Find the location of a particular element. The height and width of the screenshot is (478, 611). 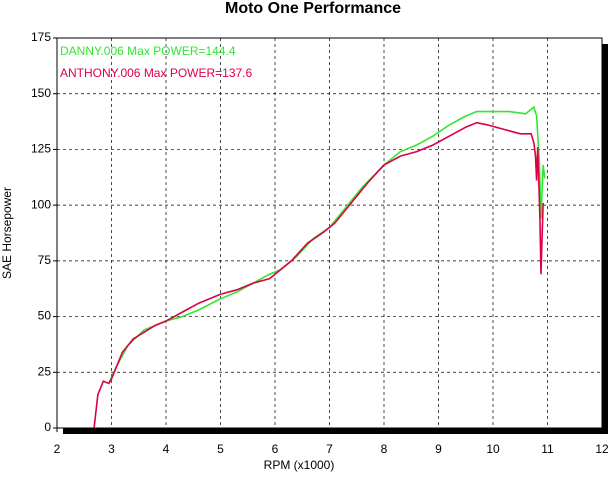

y-tick-label: 25 is located at coordinates (45, 371).